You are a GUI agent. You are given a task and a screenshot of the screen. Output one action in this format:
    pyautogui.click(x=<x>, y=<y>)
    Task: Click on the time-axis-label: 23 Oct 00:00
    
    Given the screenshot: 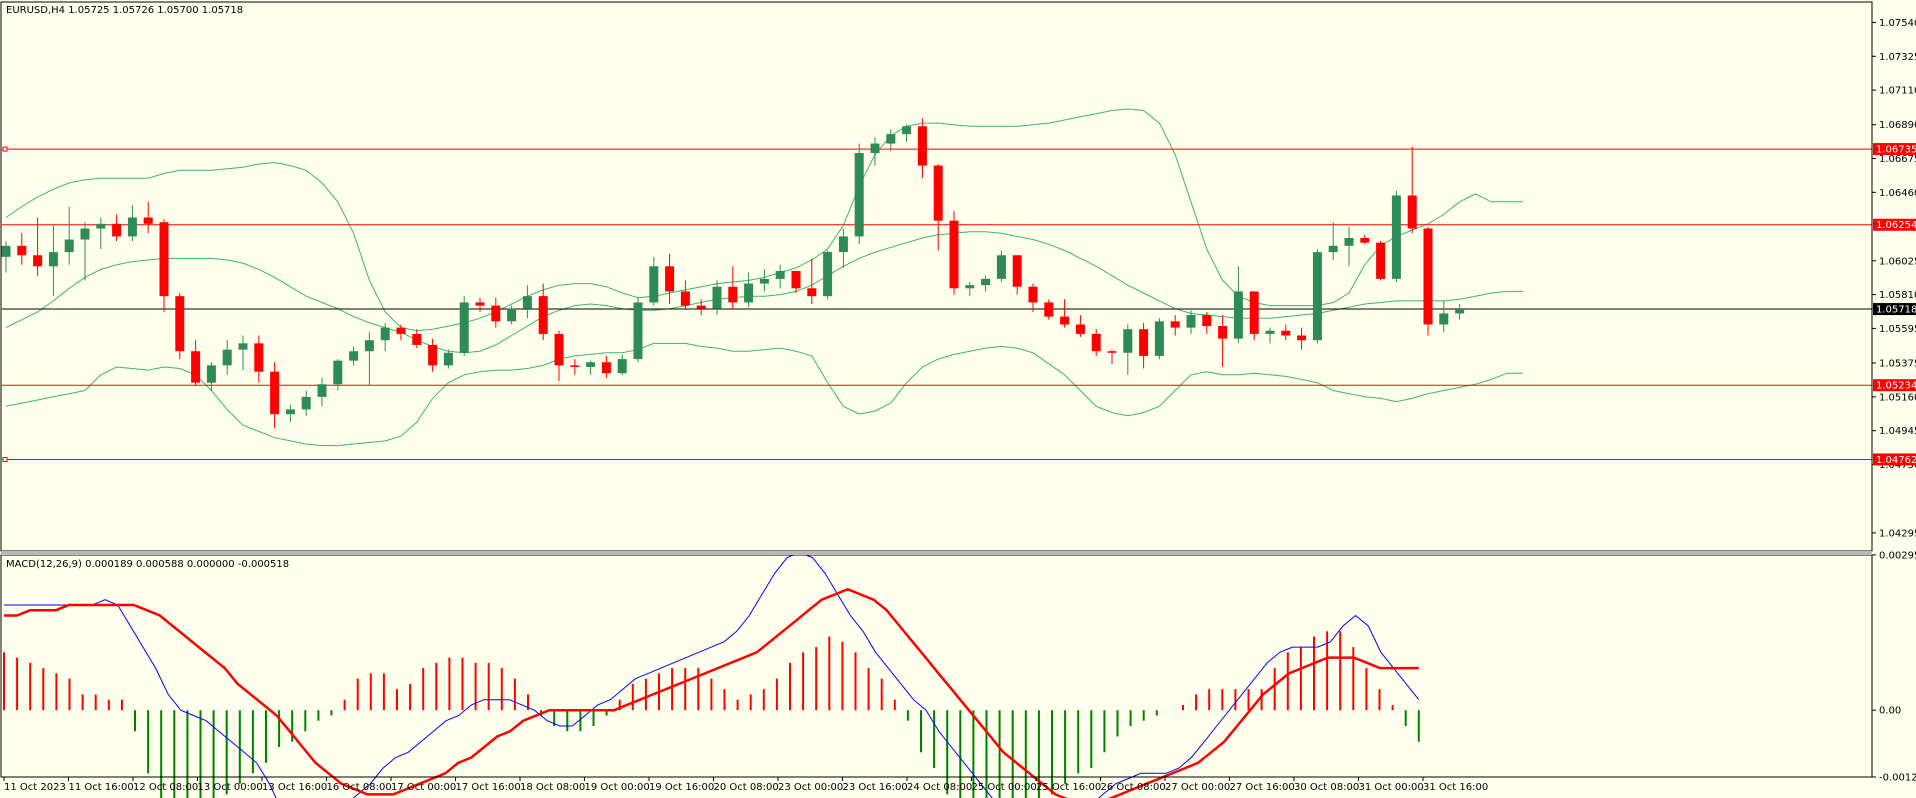 What is the action you would take?
    pyautogui.click(x=810, y=787)
    